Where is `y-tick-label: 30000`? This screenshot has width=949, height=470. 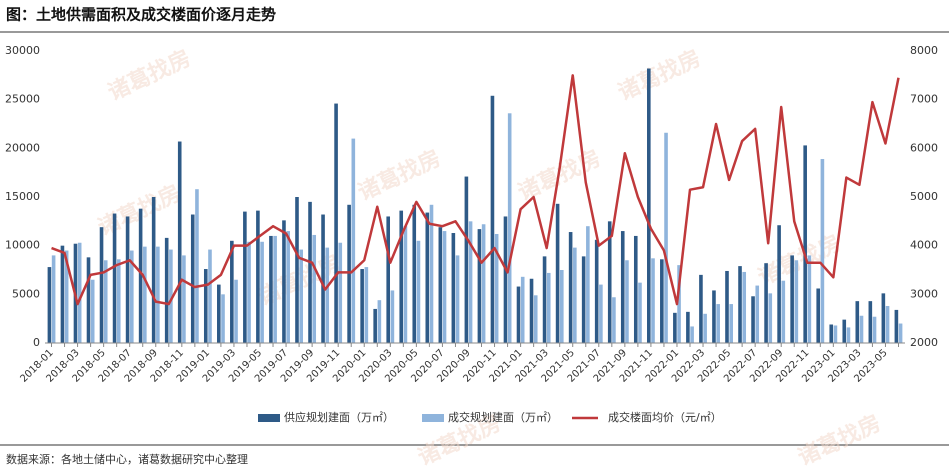
y-tick-label: 30000 is located at coordinates (22, 50).